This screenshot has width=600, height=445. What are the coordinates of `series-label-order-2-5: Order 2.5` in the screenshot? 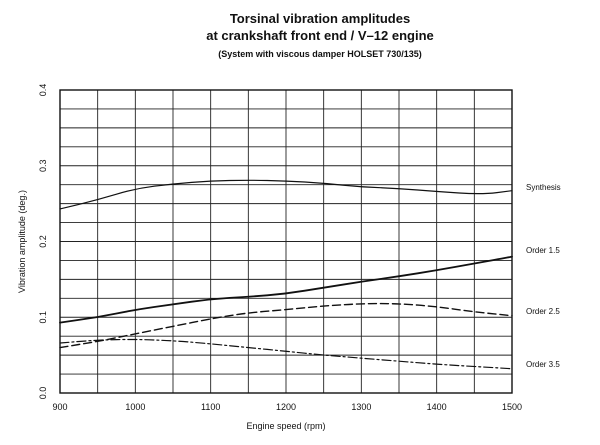 It's located at (543, 311).